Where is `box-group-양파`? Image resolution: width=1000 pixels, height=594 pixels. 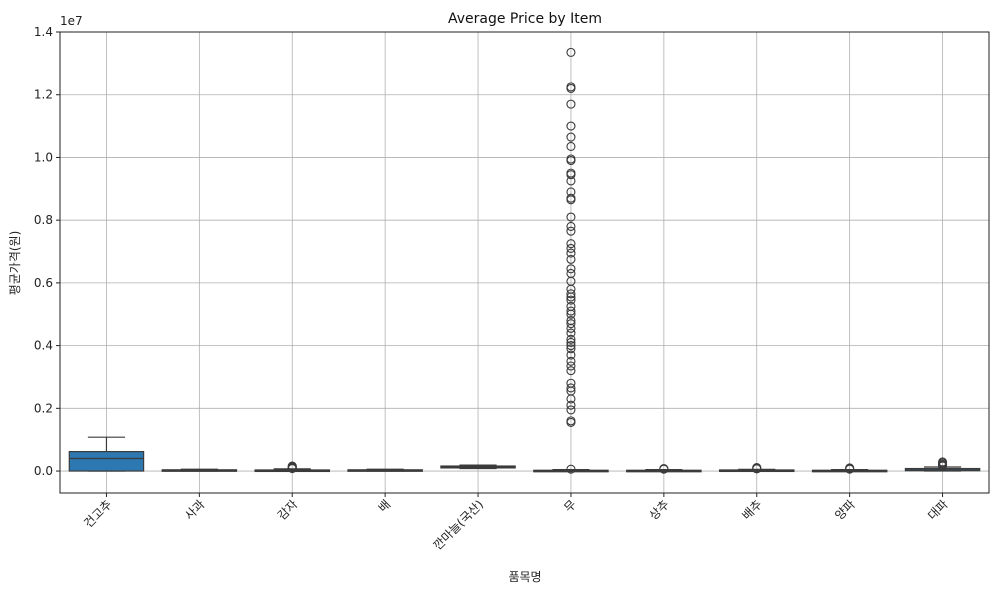 box-group-양파 is located at coordinates (849, 468).